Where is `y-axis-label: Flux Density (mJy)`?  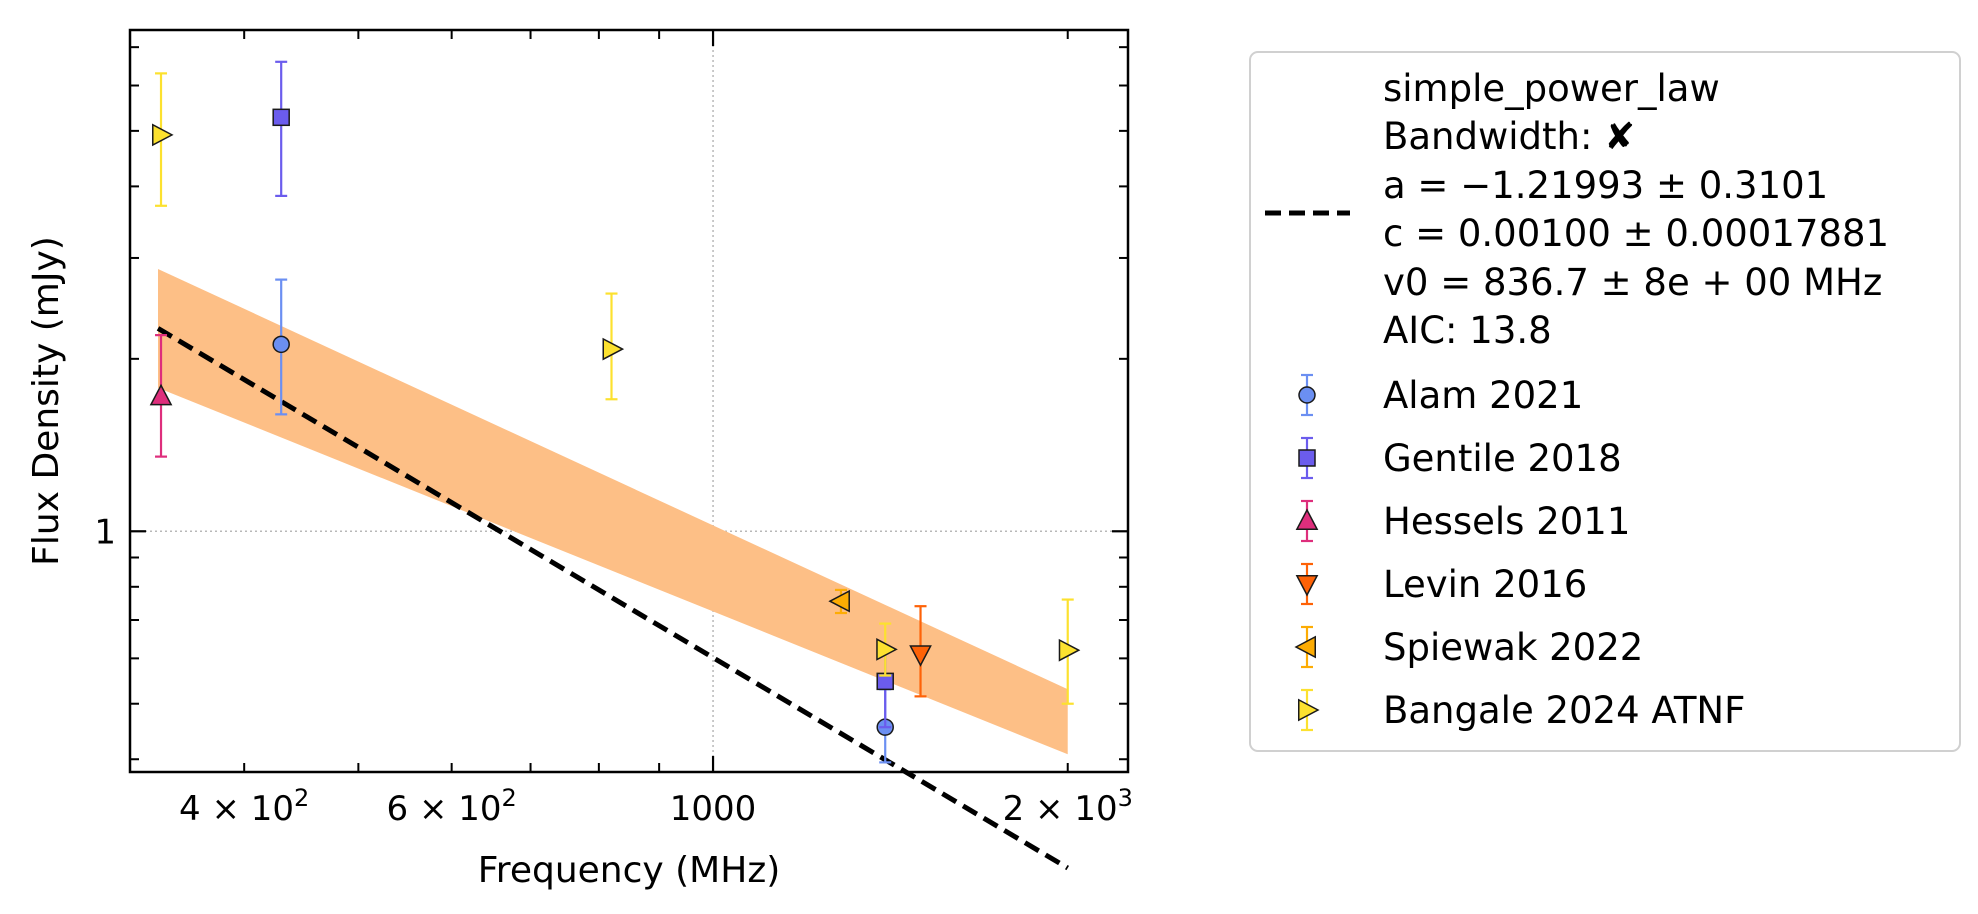
y-axis-label: Flux Density (mJy) is located at coordinates (46, 401).